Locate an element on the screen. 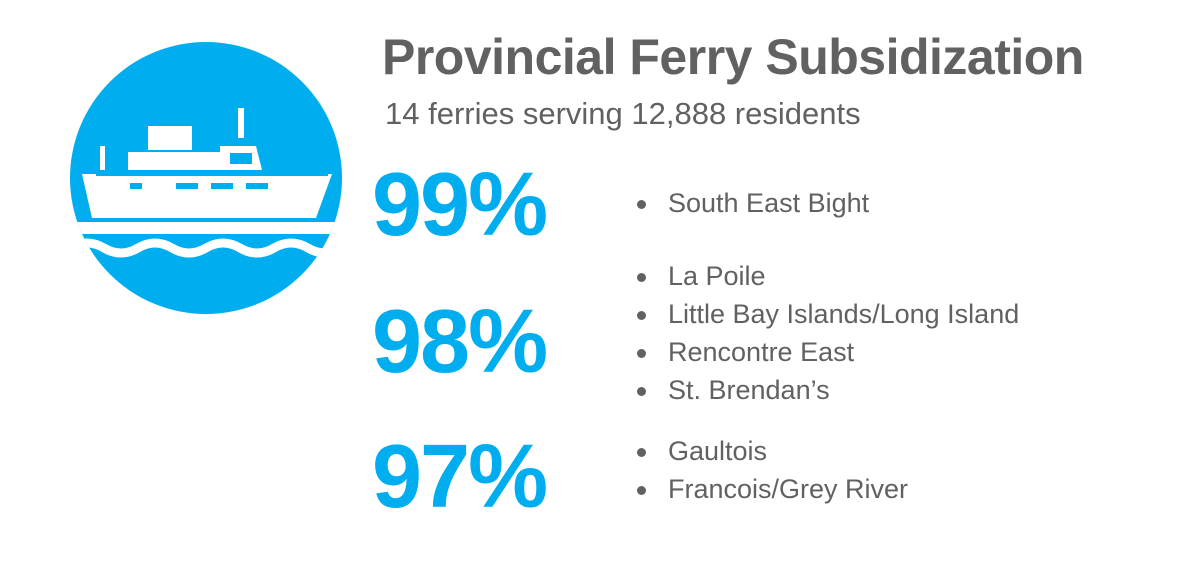 The width and height of the screenshot is (1200, 565). list-item: South East Bight is located at coordinates (751, 203).